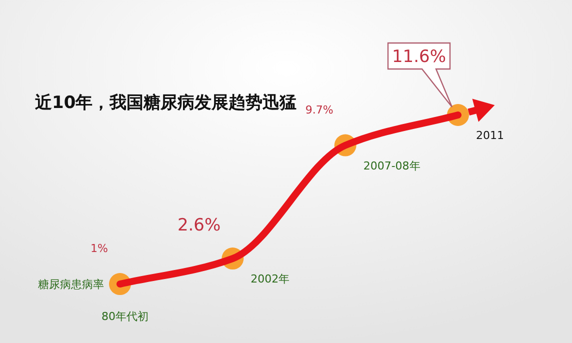 The image size is (572, 343). I want to click on x-tick-label: 2002年, so click(270, 279).